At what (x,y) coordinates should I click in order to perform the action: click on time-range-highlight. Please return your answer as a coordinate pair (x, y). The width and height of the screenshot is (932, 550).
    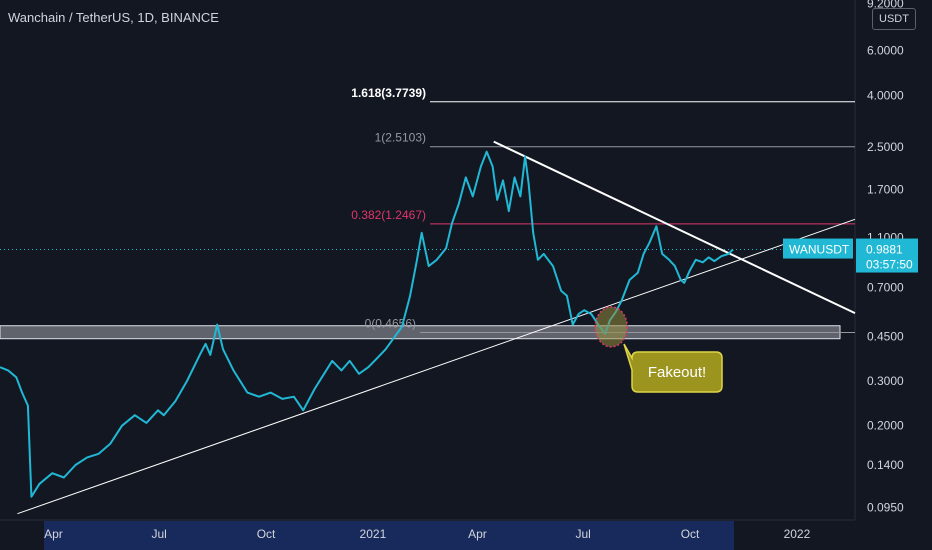
    Looking at the image, I should click on (389, 535).